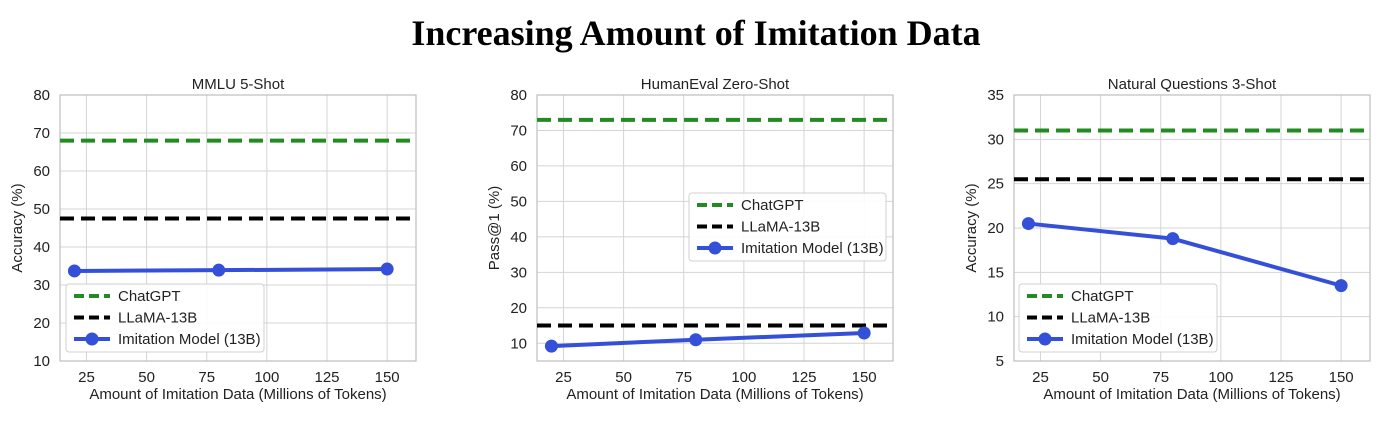  What do you see at coordinates (995, 184) in the screenshot?
I see `y-tick-label: 25` at bounding box center [995, 184].